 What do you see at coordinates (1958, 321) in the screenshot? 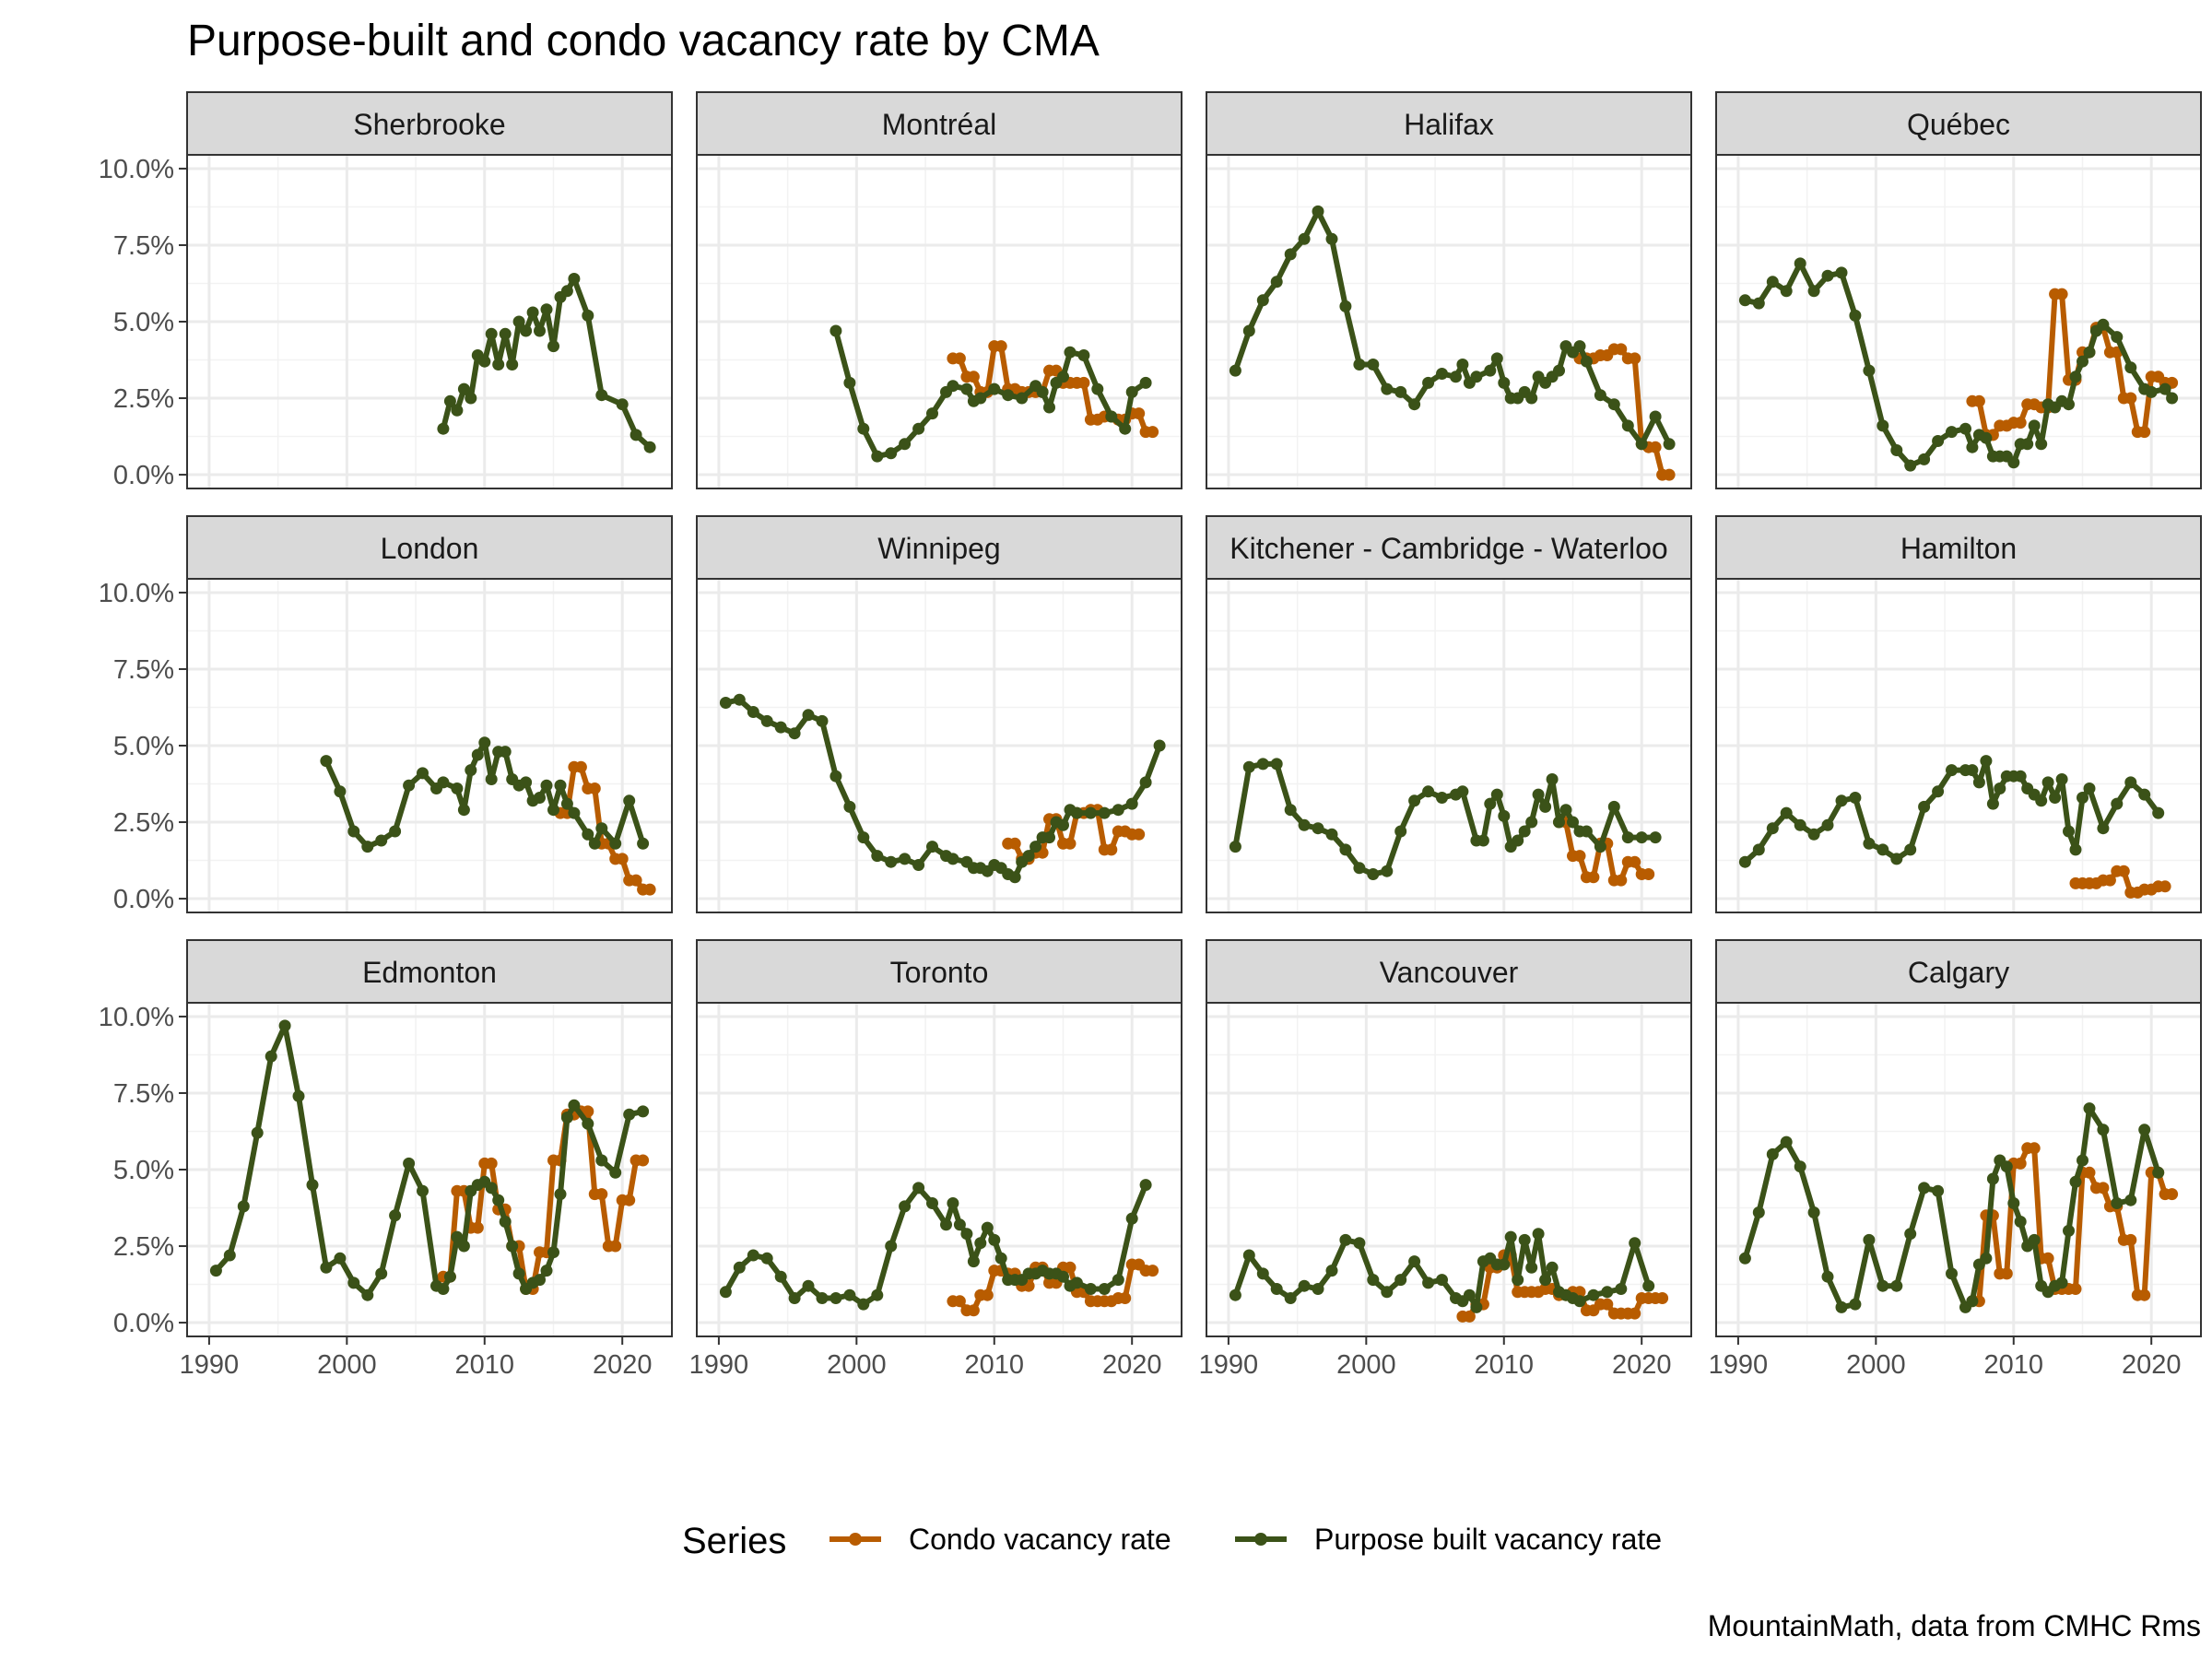
I see `panel-border` at bounding box center [1958, 321].